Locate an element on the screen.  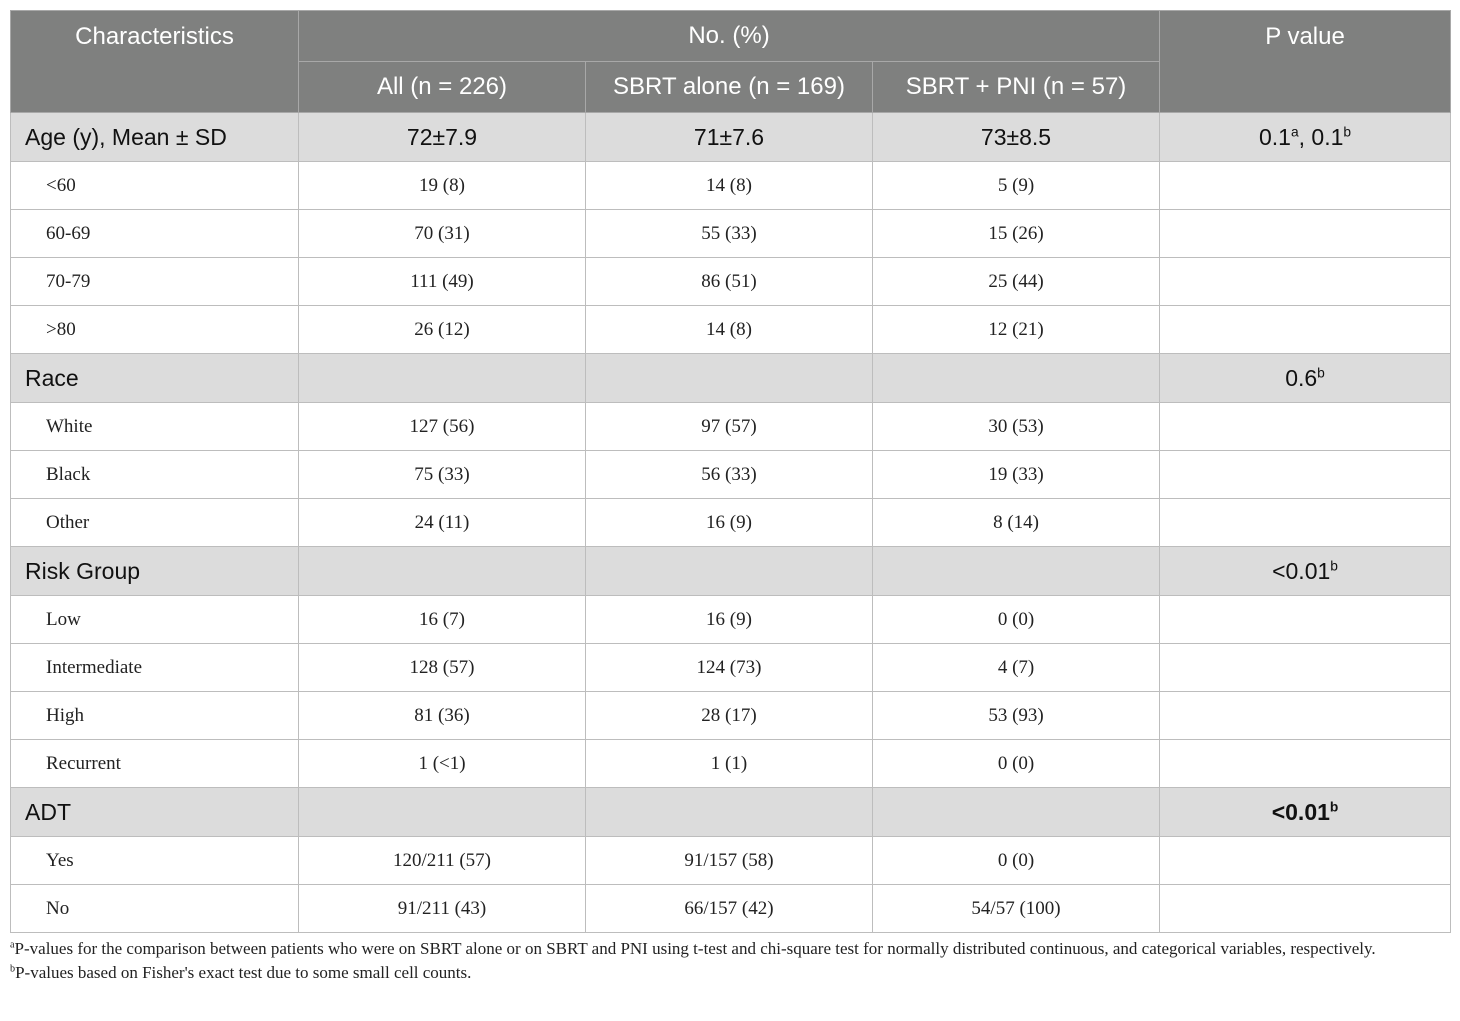
cell-sbrt-alone: 124 (73) is located at coordinates (729, 667).